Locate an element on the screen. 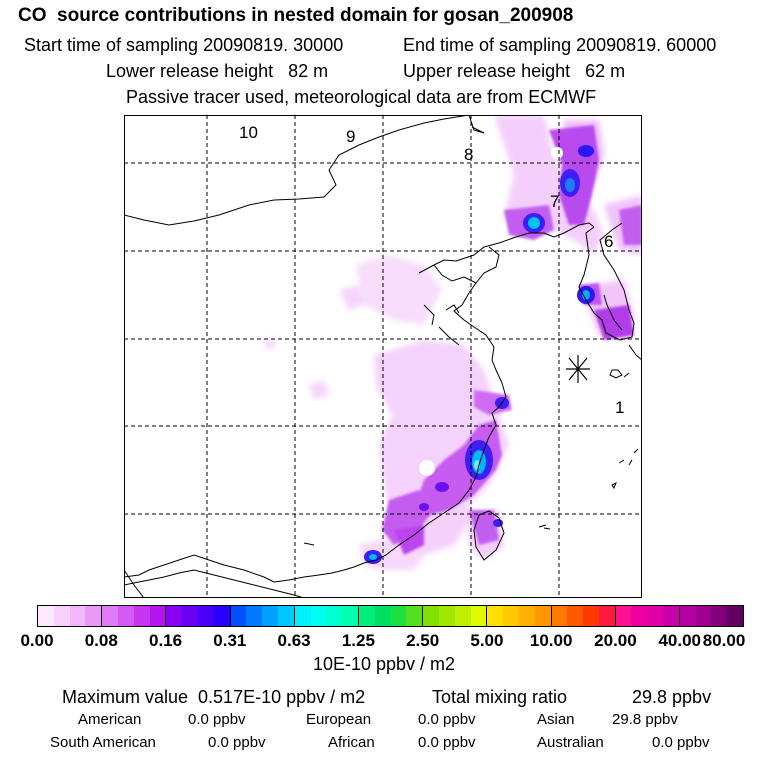 This screenshot has width=768, height=768. contribution-region: South American is located at coordinates (103, 742).